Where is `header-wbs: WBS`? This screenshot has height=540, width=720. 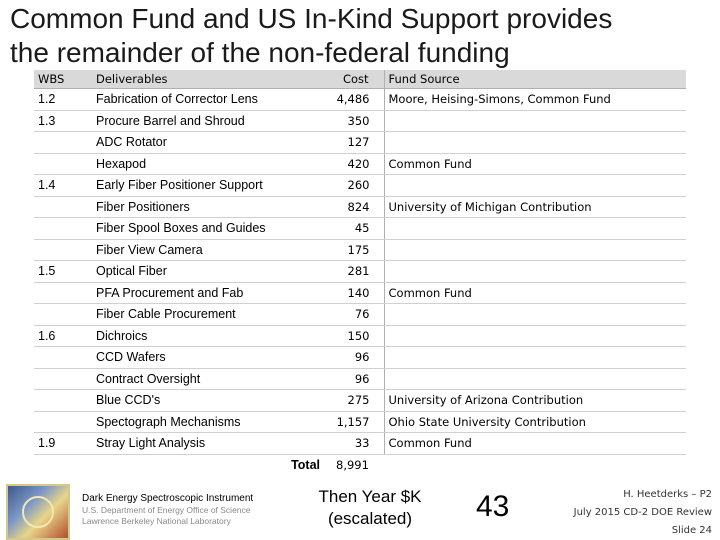 header-wbs: WBS is located at coordinates (63, 79).